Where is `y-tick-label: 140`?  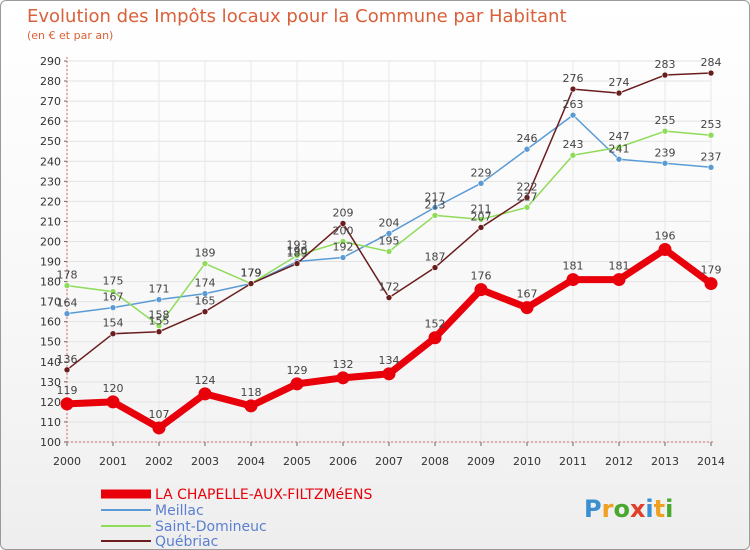
y-tick-label: 140 is located at coordinates (50, 362).